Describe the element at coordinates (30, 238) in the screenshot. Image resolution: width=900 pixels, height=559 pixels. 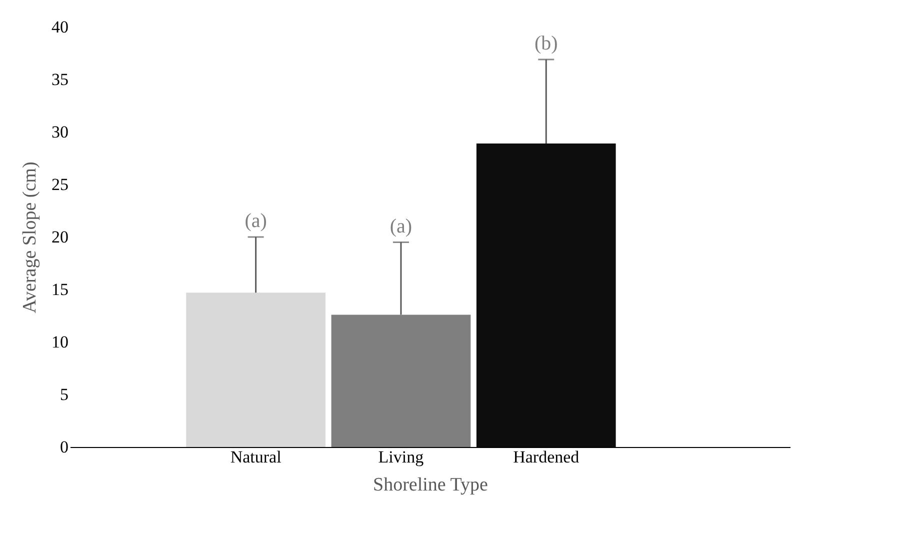
I see `y-axis-title: Average Slope (cm)` at that location.